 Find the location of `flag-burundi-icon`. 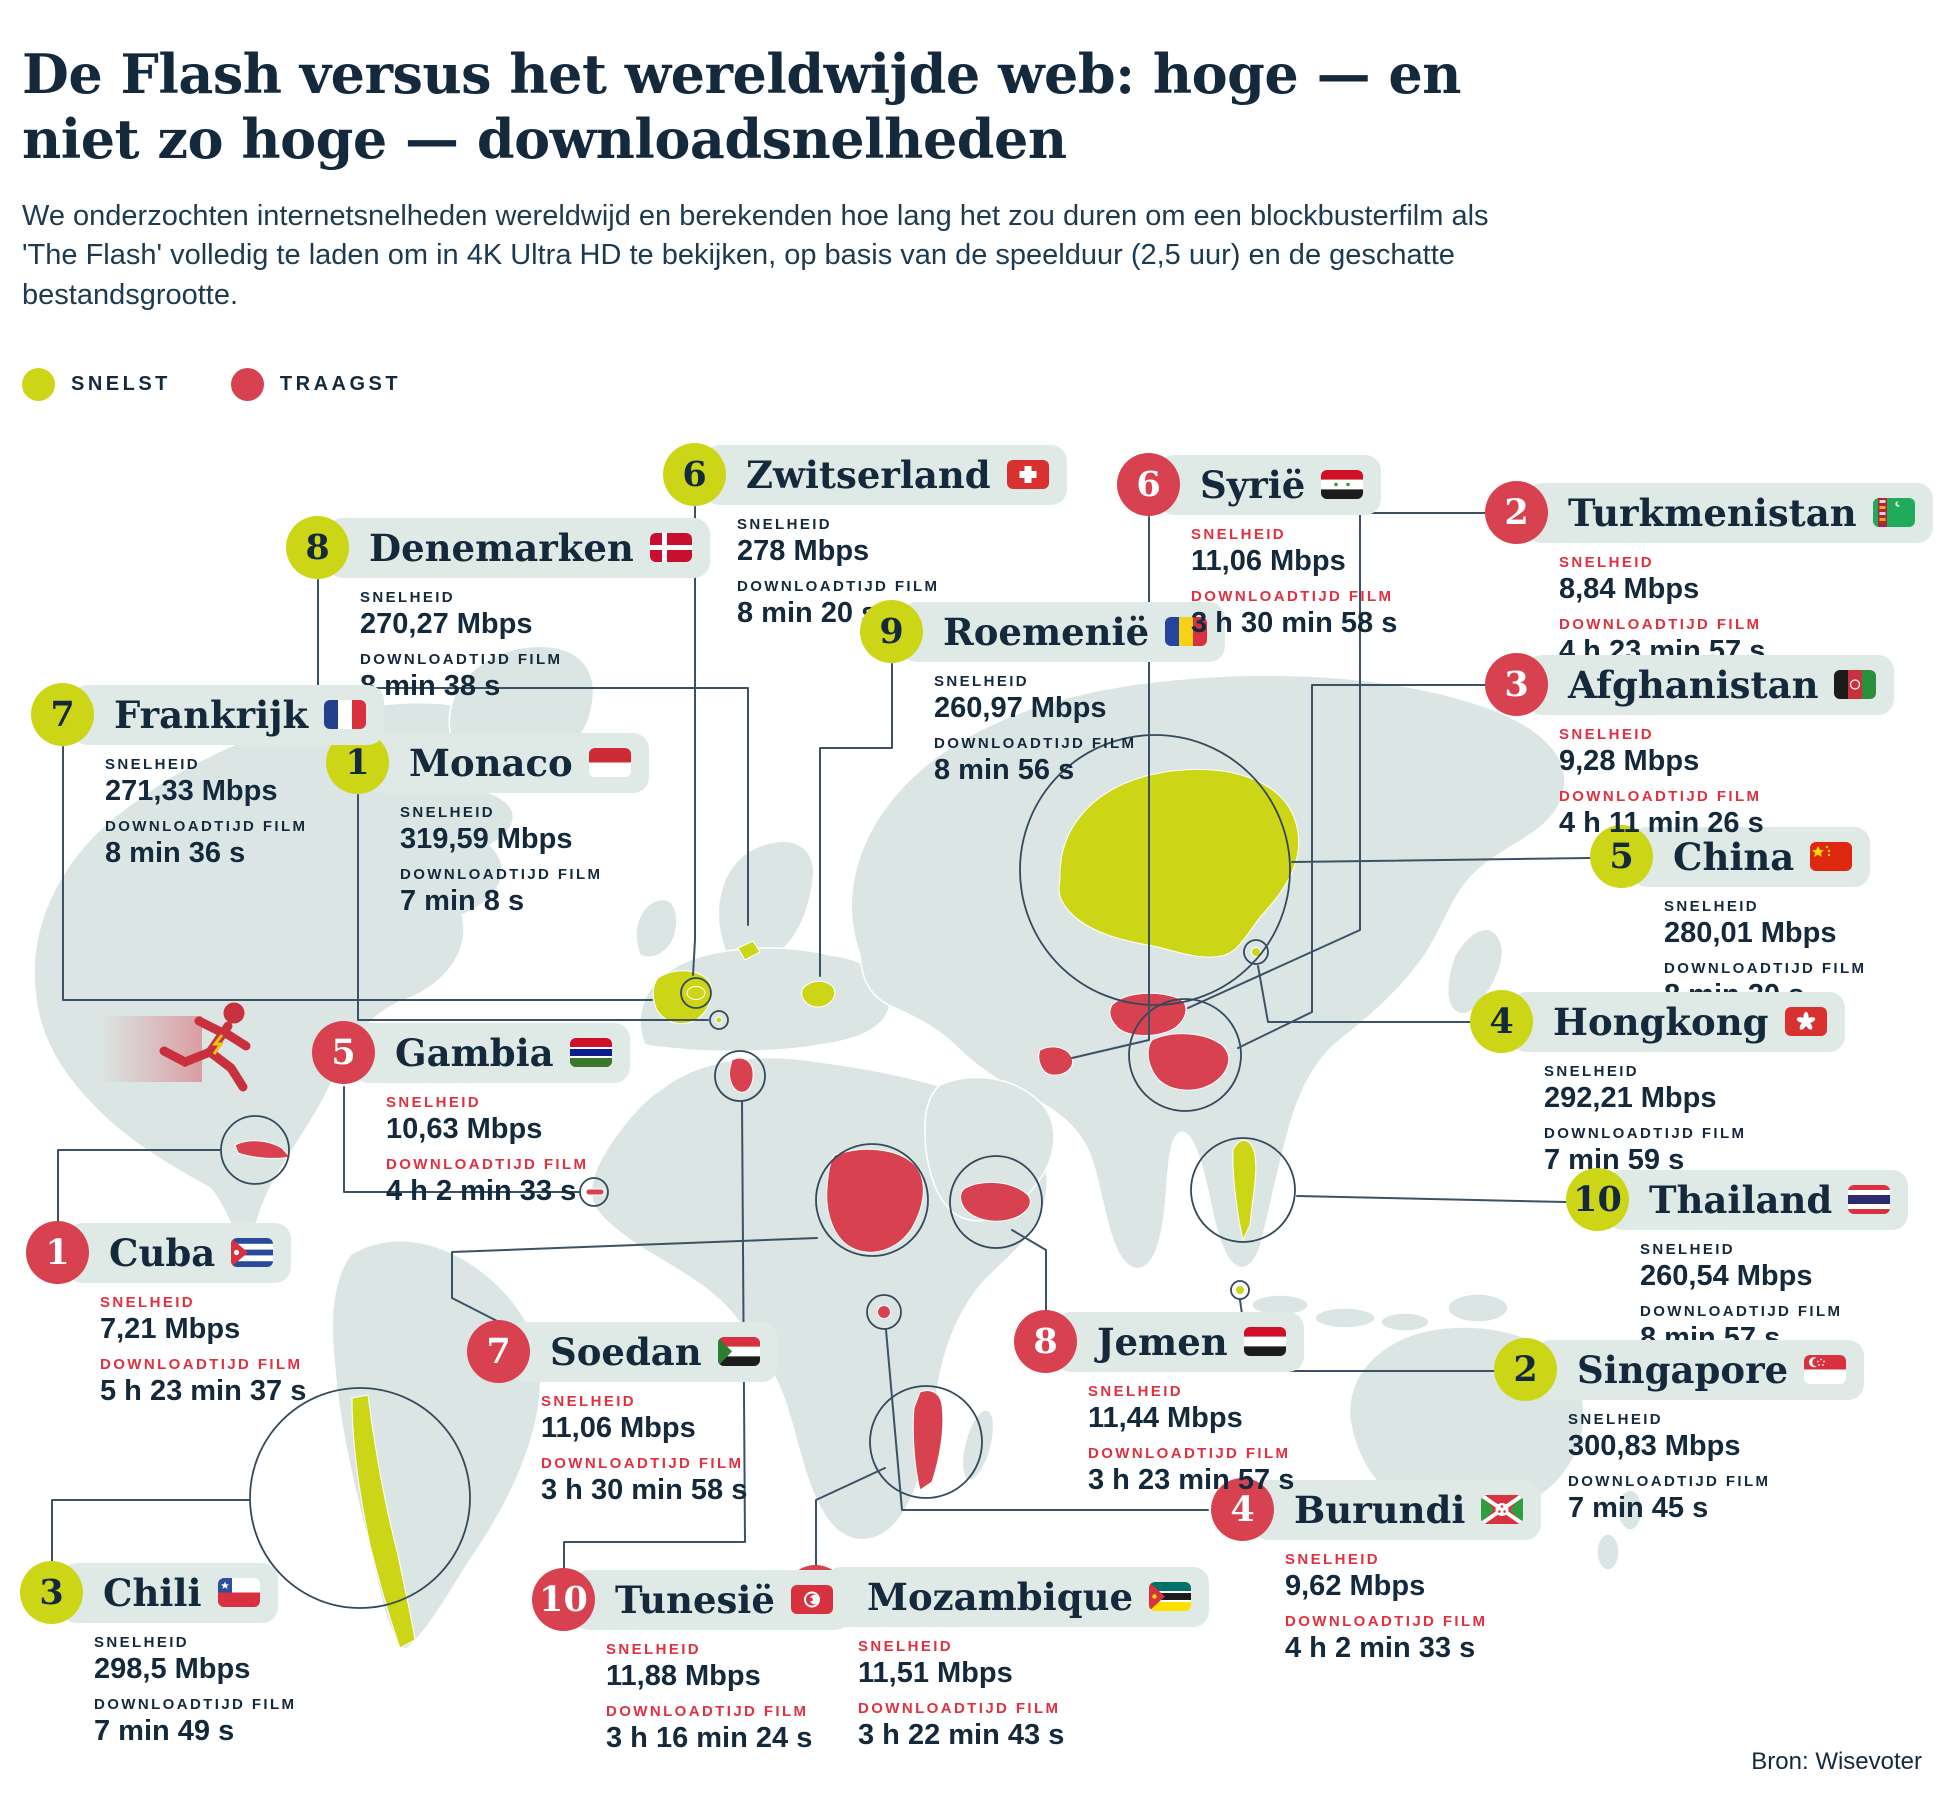

flag-burundi-icon is located at coordinates (1502, 1509).